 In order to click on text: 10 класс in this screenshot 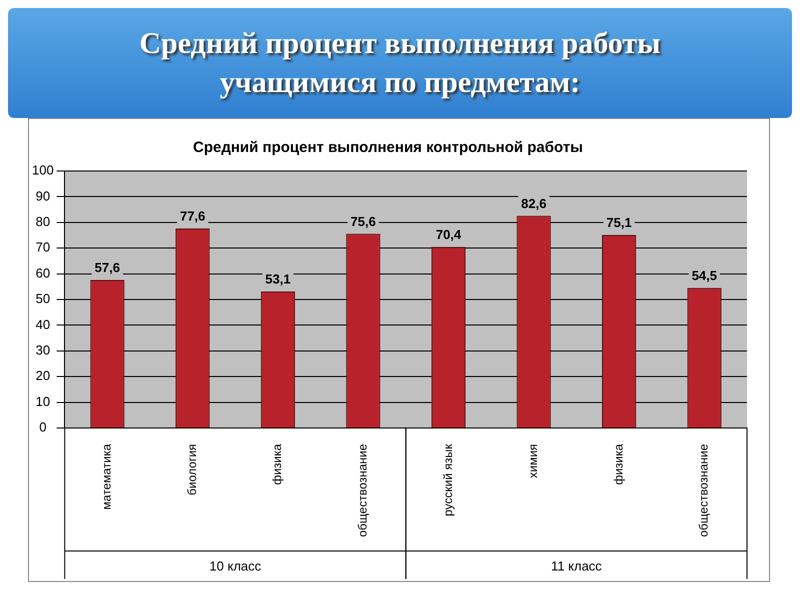, I will do `click(235, 566)`.